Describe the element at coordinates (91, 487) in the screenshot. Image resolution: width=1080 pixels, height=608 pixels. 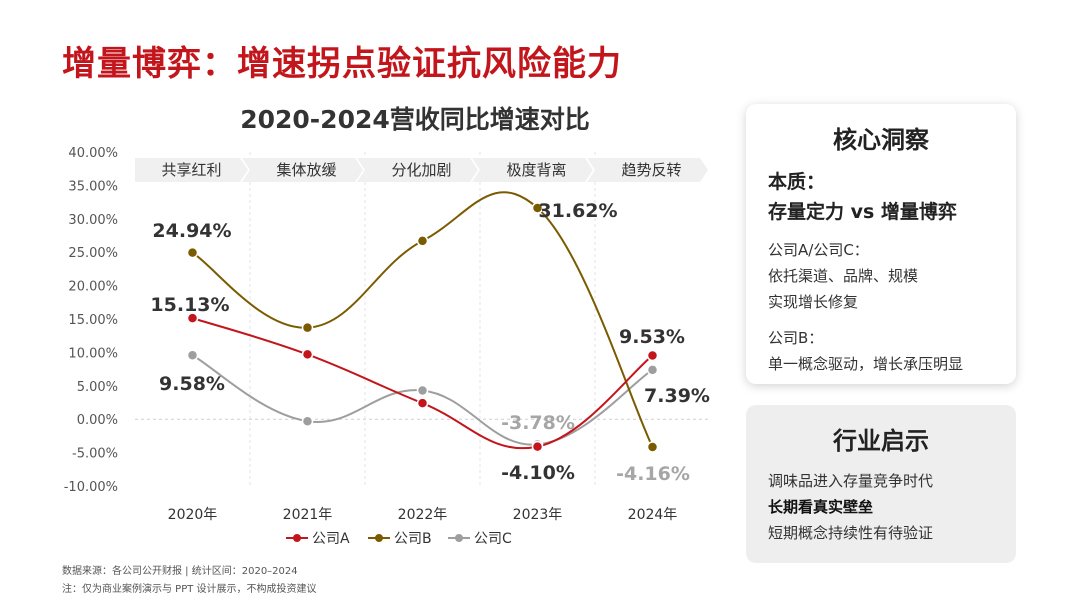
I see `y-tick-label: -10.00%` at that location.